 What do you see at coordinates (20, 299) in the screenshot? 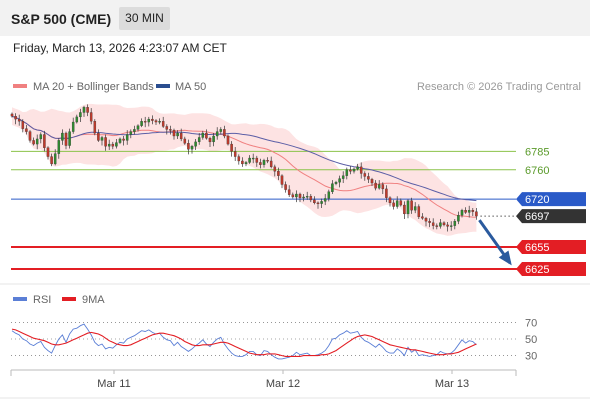
I see `legend-swatch-rsi` at bounding box center [20, 299].